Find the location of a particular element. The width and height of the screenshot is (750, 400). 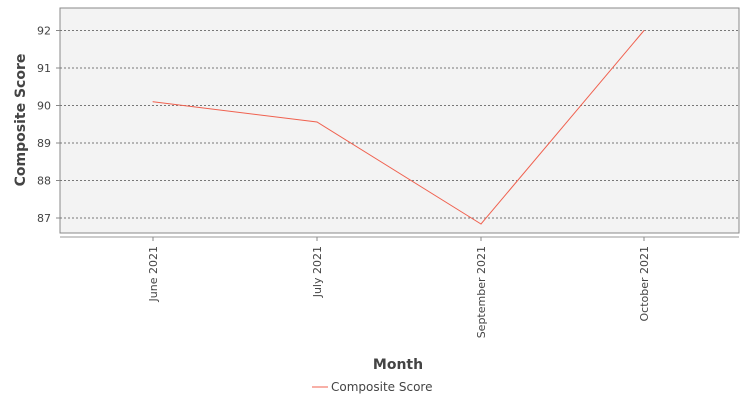

y-tick-label: 91 is located at coordinates (44, 68).